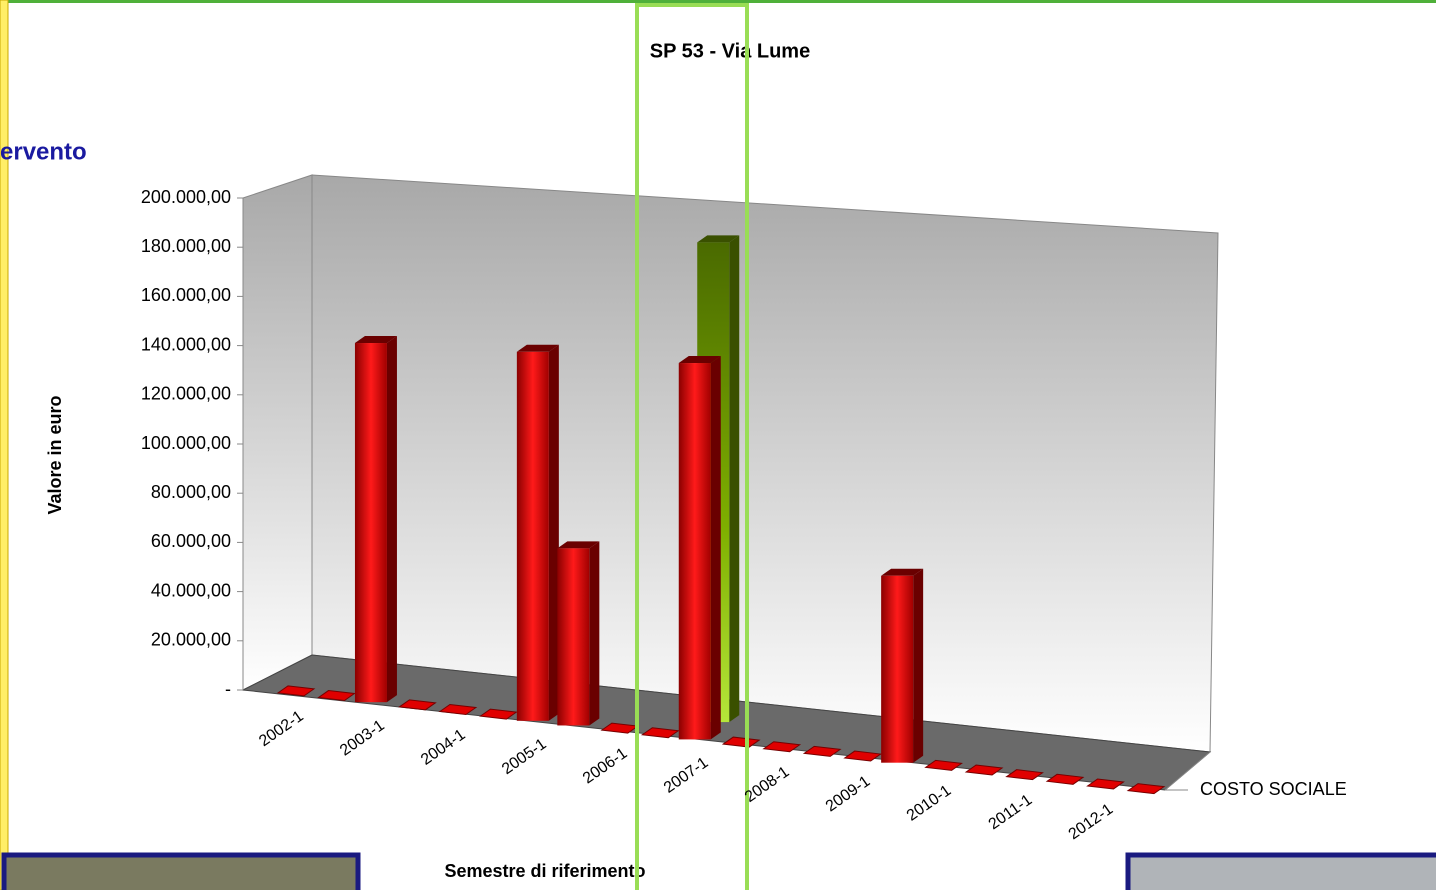  Describe the element at coordinates (1091, 822) in the screenshot. I see `x-tick-label: 2012-1` at that location.